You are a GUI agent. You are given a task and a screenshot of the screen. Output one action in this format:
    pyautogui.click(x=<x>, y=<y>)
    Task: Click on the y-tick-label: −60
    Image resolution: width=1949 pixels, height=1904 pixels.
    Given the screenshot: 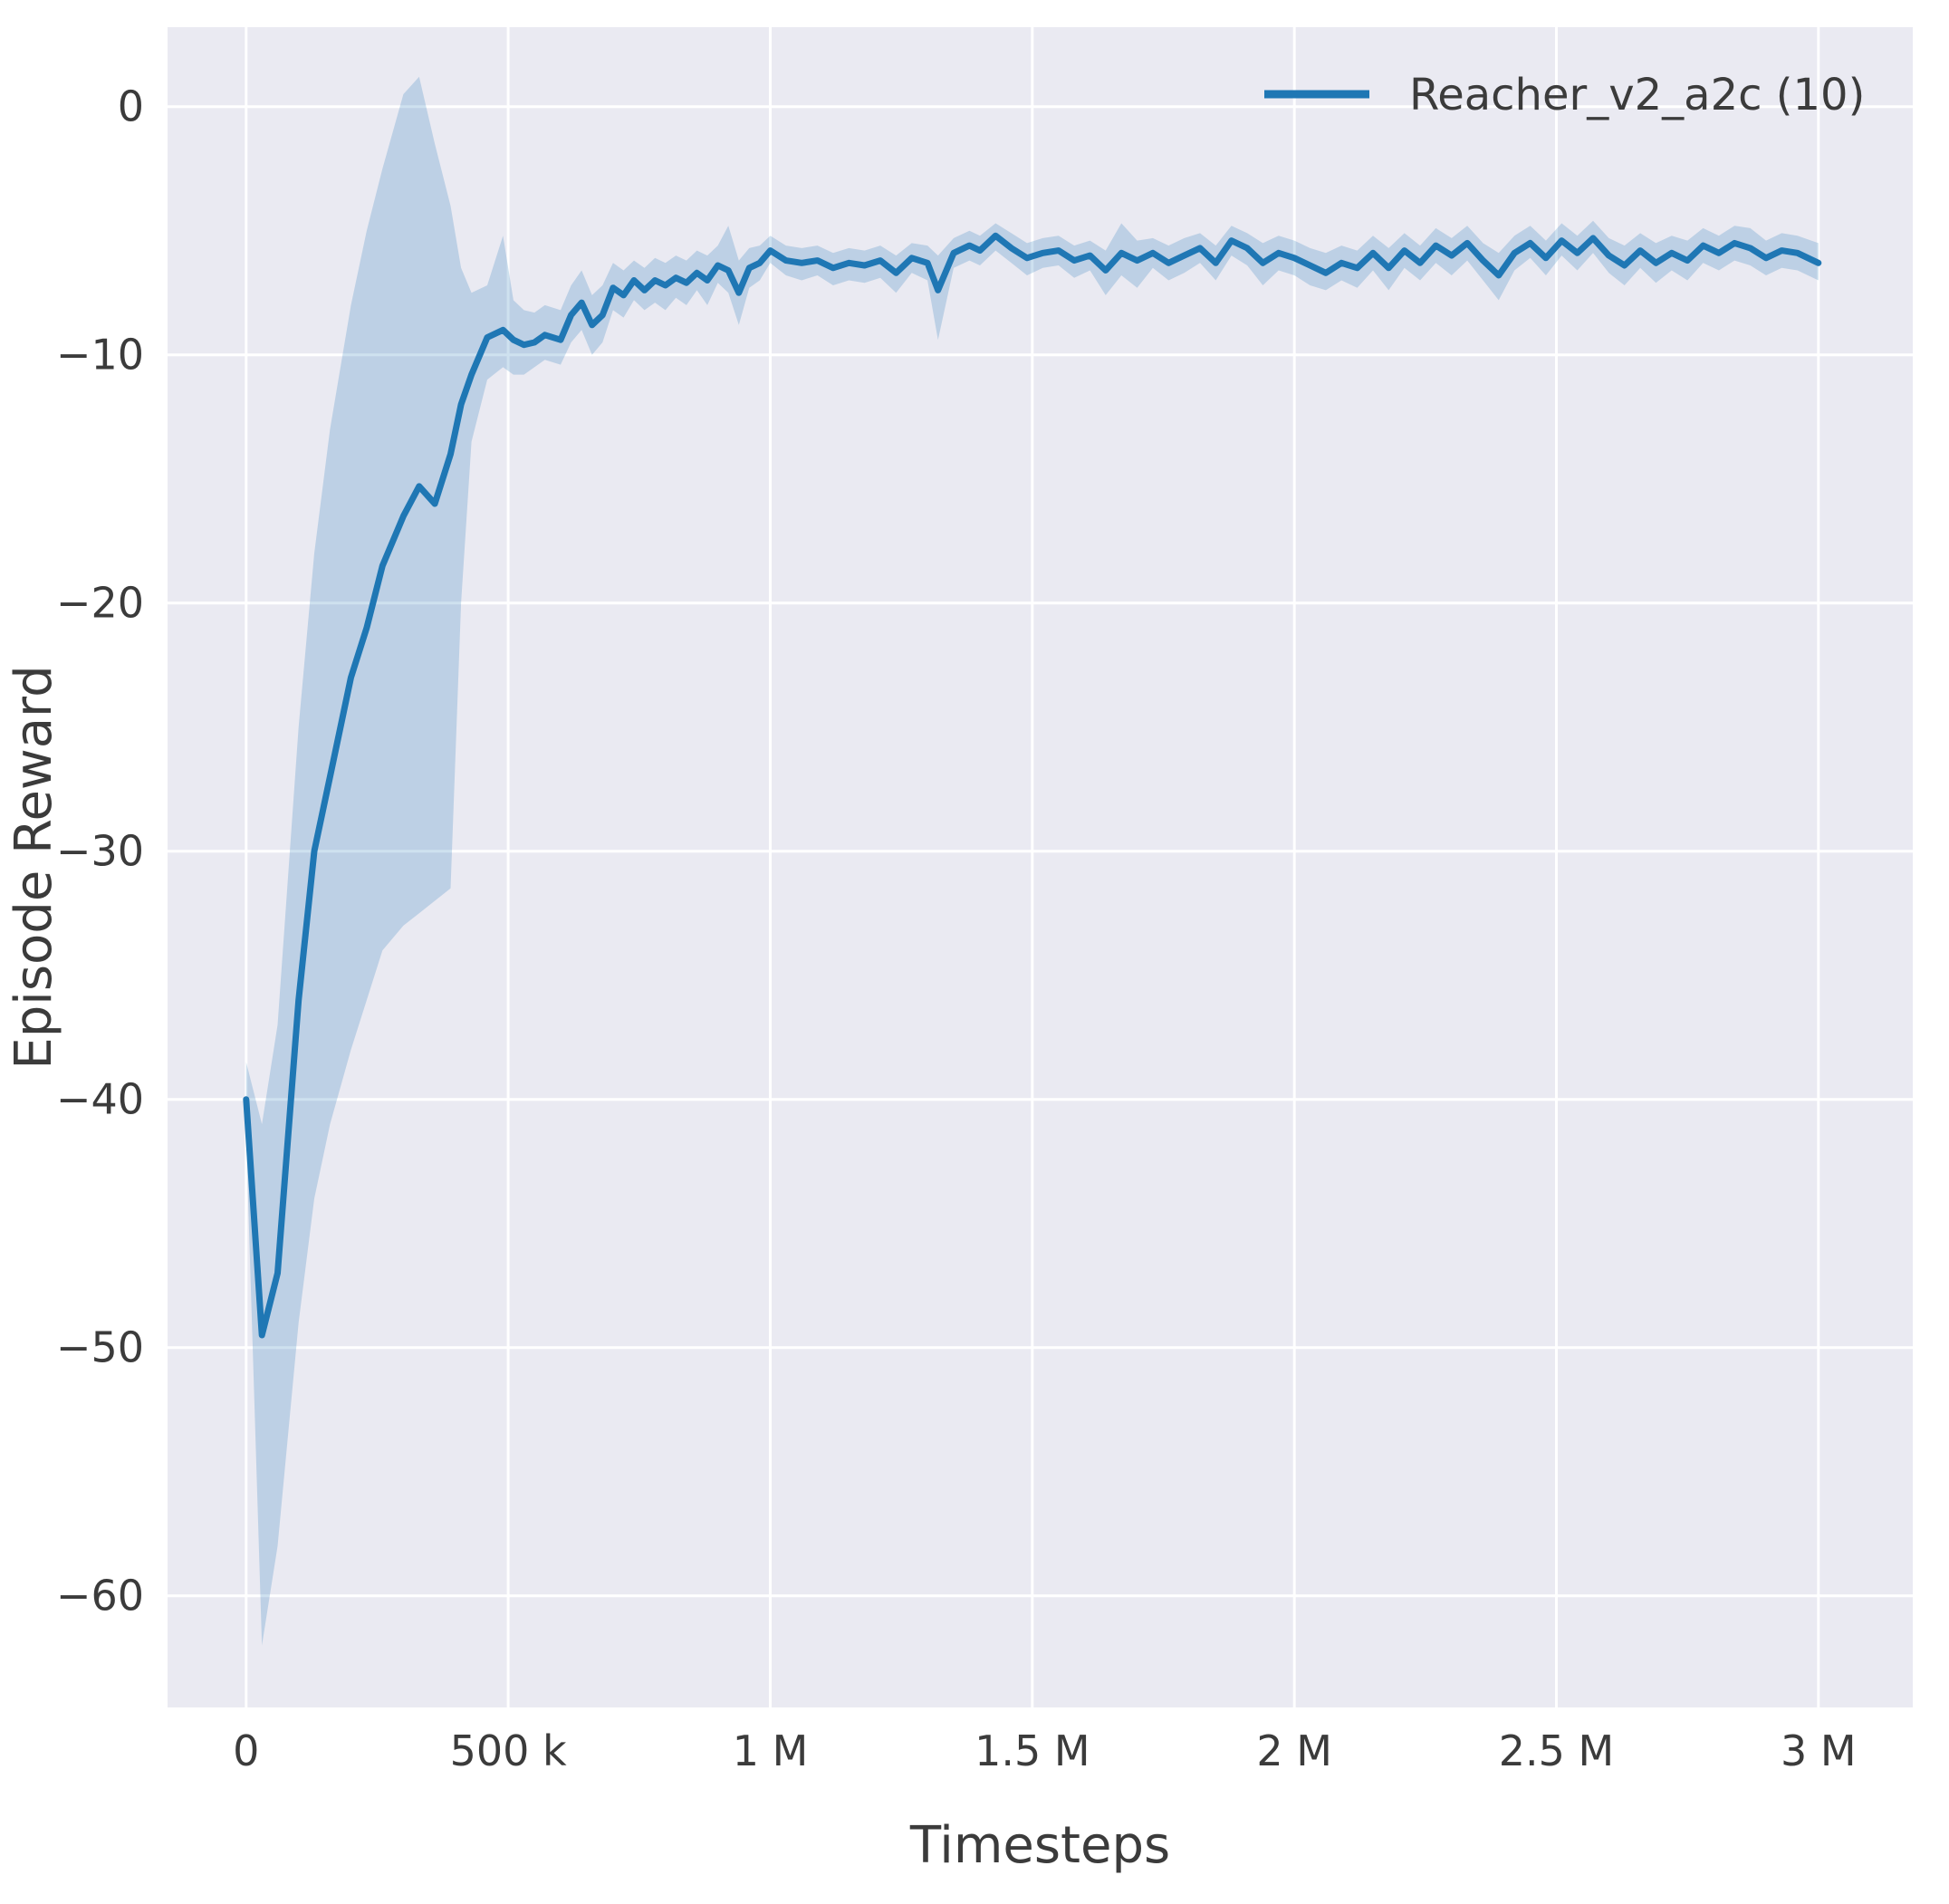 What is the action you would take?
    pyautogui.click(x=100, y=1596)
    